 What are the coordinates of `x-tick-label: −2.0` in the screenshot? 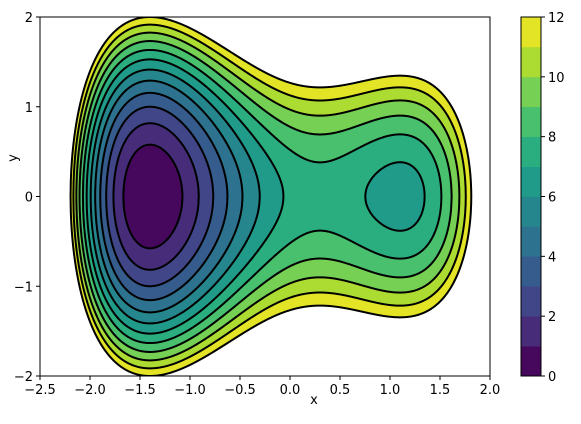 It's located at (90, 390).